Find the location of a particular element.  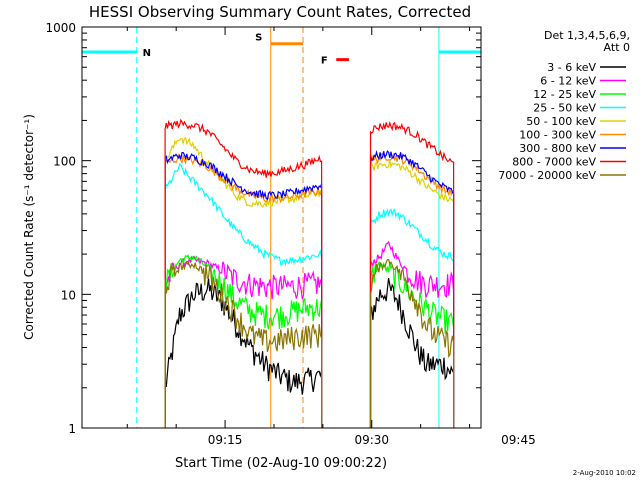

legend-label: 12 - 25 keV is located at coordinates (564, 94).